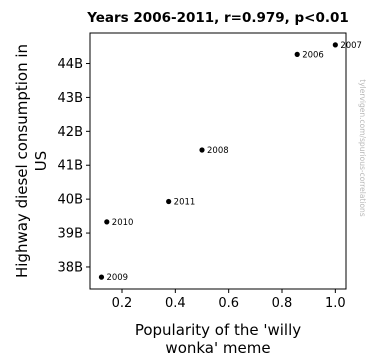  What do you see at coordinates (217, 18) in the screenshot?
I see `chart-title: Years 2006-2011, r=0.979, p<0.01` at bounding box center [217, 18].